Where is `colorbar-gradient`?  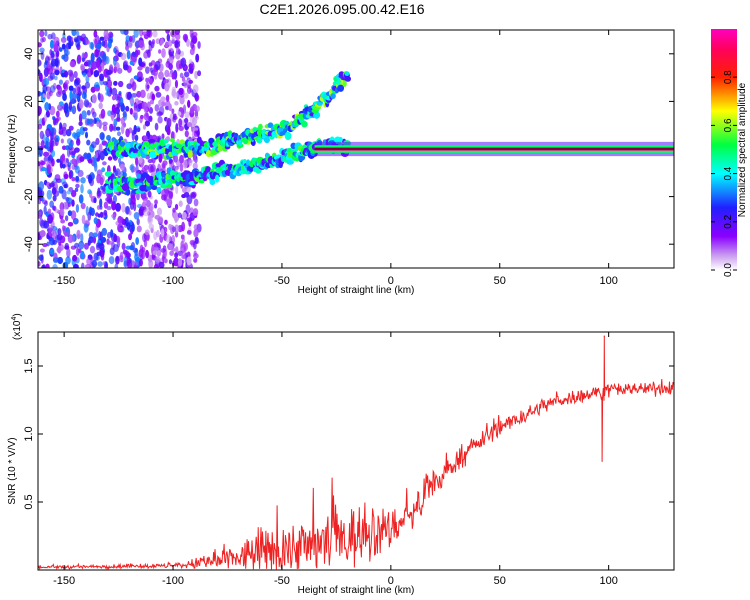
colorbar-gradient is located at coordinates (724, 149).